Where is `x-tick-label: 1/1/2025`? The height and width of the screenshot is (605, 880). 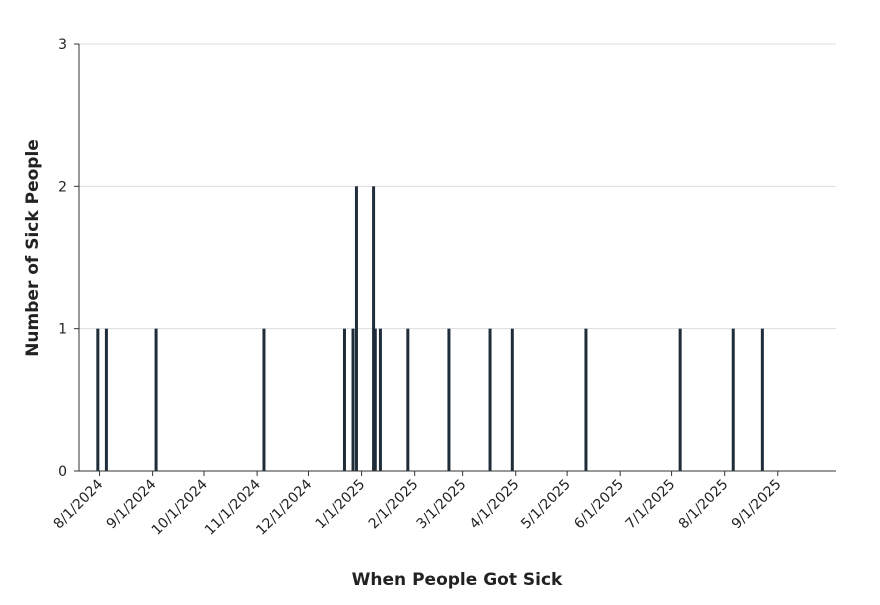 x-tick-label: 1/1/2025 is located at coordinates (341, 505).